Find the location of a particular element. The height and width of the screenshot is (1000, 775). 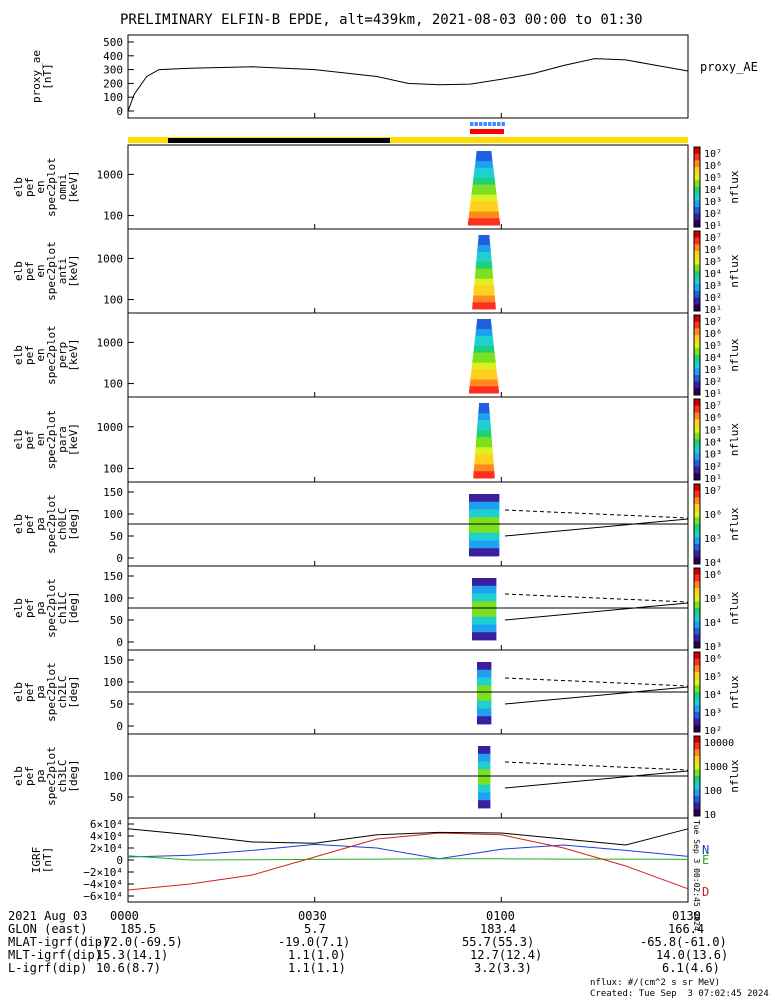

igrf-line-D is located at coordinates (408, 861).